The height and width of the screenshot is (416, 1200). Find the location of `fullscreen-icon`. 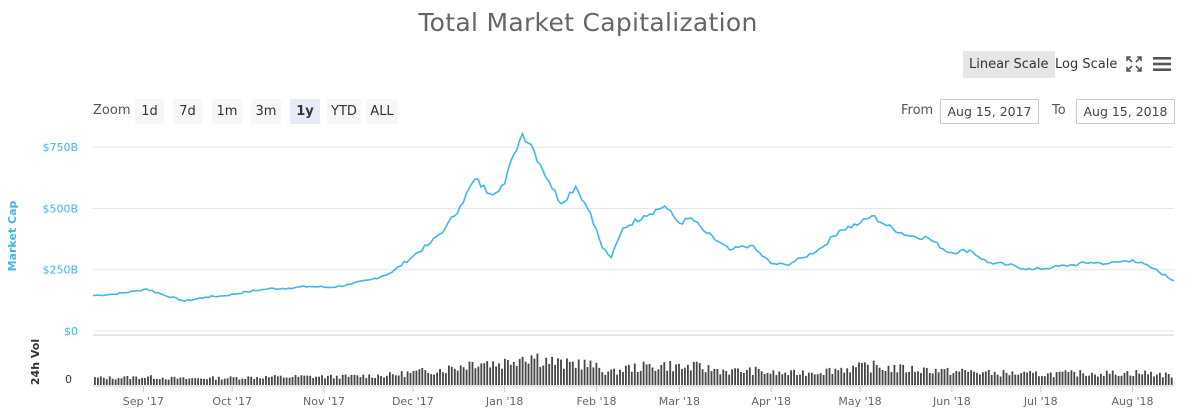

fullscreen-icon is located at coordinates (1134, 64).